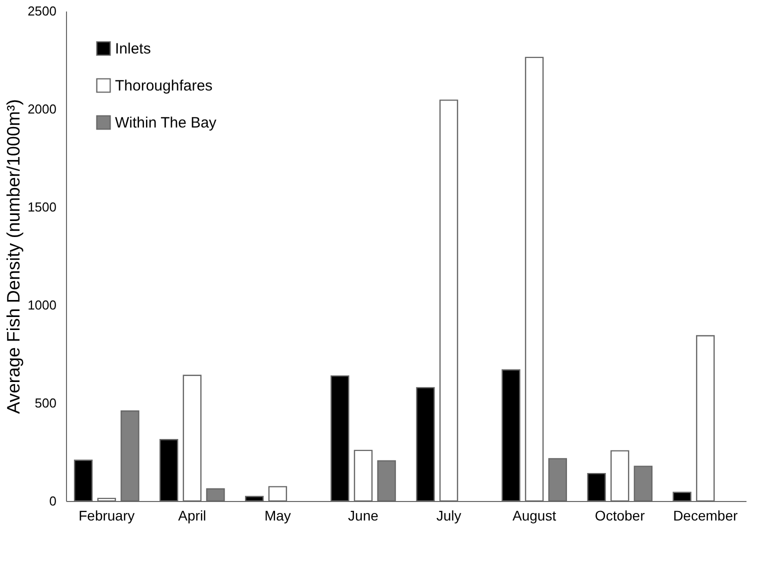 Image resolution: width=768 pixels, height=562 pixels. I want to click on x-tick-label: August, so click(534, 516).